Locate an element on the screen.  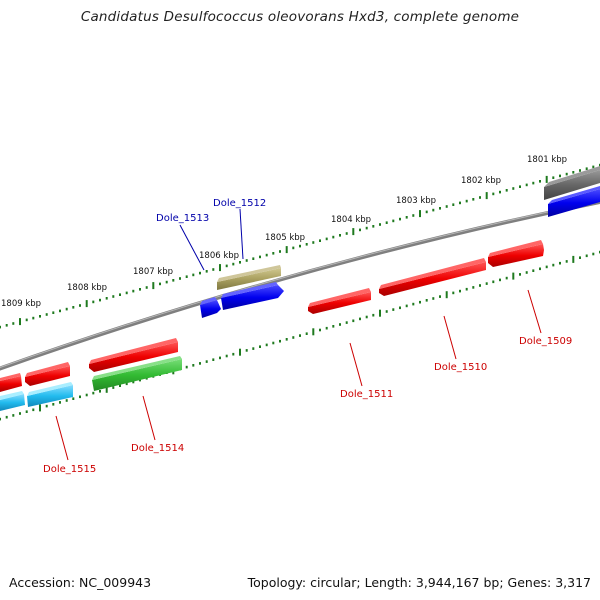
gene-label-dole-1515: Dole_1515 is located at coordinates (69, 469).